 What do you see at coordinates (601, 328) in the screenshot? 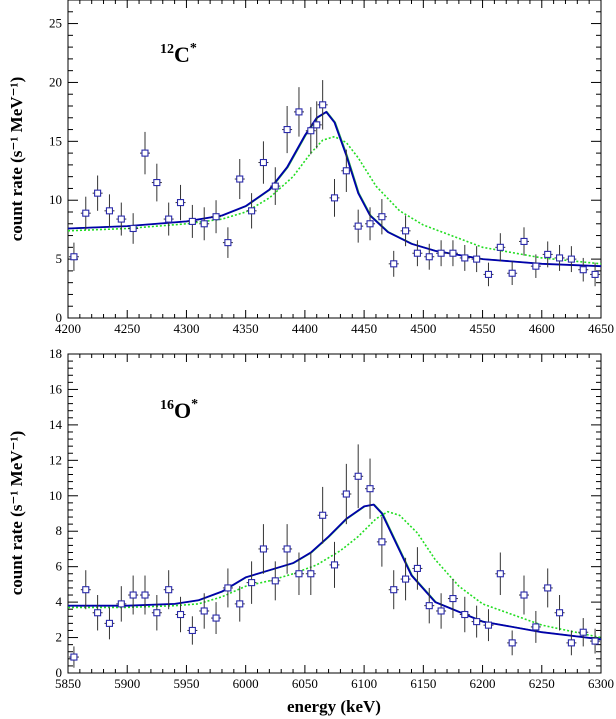
I see `x-tick-label: 4650` at bounding box center [601, 328].